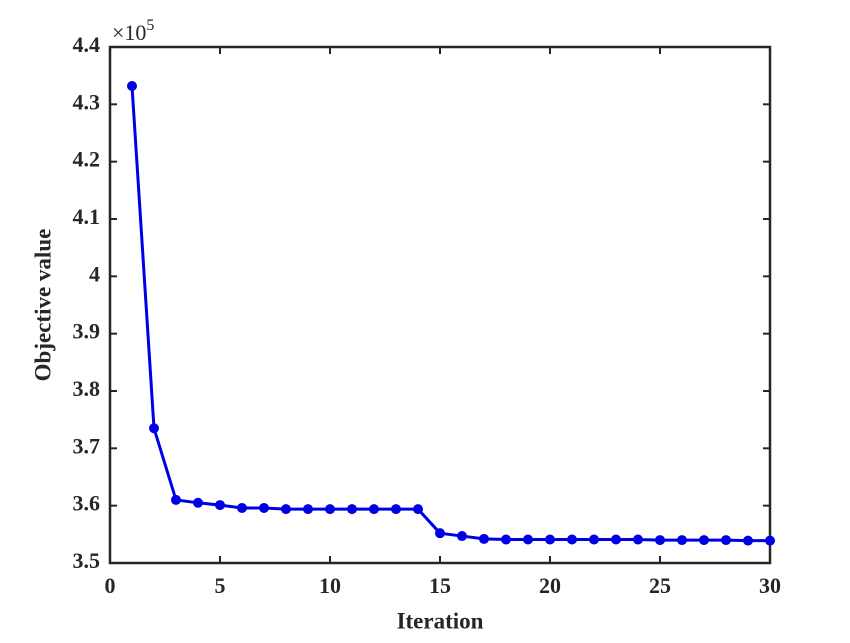  Describe the element at coordinates (440, 620) in the screenshot. I see `x-axis-label: Iteration` at that location.